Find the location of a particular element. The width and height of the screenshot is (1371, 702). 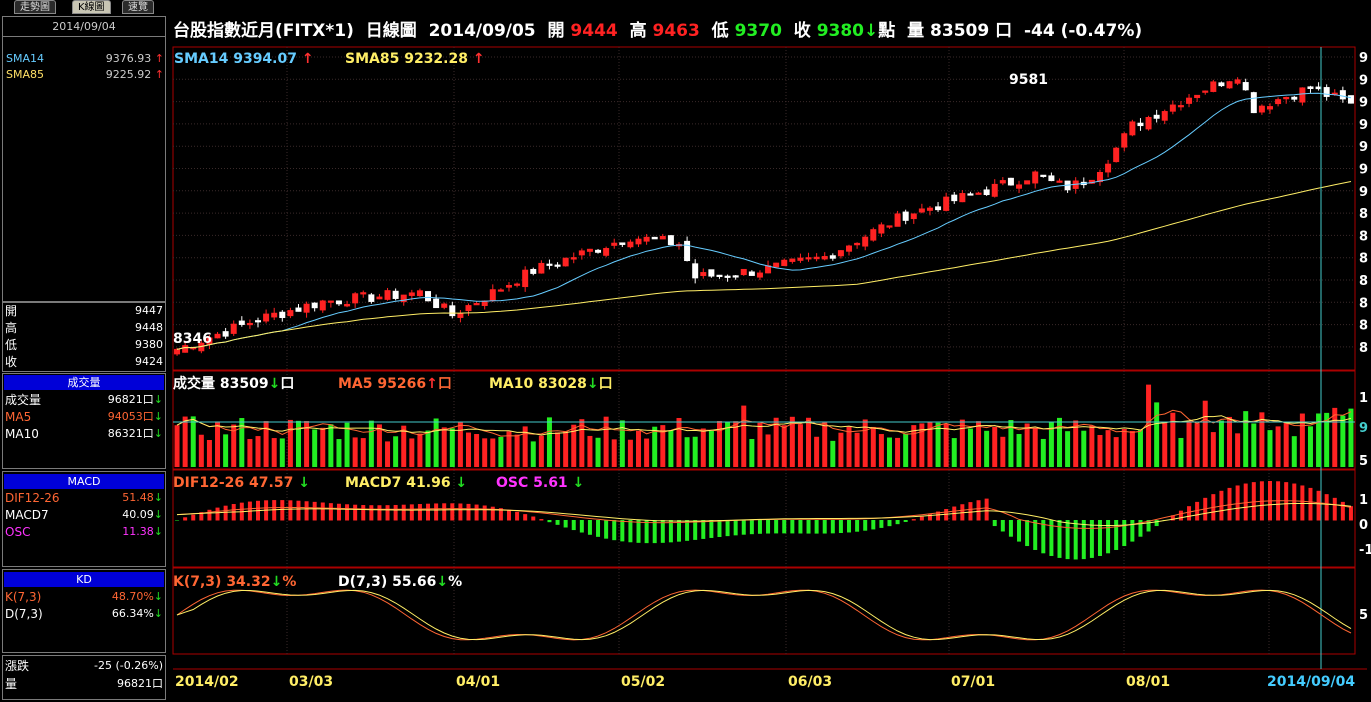

vol-ma10-legend: MA10 83028↓口 is located at coordinates (551, 384).